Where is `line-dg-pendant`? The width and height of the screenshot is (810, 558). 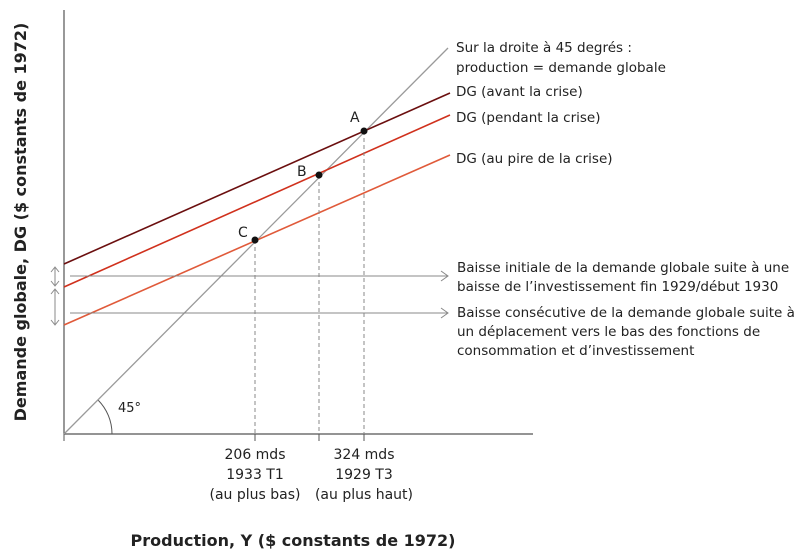 line-dg-pendant is located at coordinates (257, 201).